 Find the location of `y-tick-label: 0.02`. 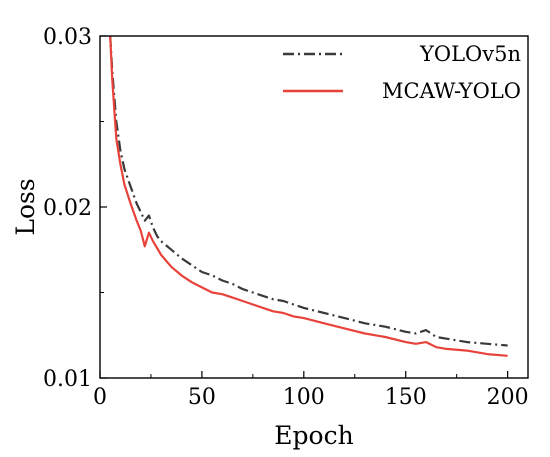

y-tick-label: 0.02 is located at coordinates (67, 208).